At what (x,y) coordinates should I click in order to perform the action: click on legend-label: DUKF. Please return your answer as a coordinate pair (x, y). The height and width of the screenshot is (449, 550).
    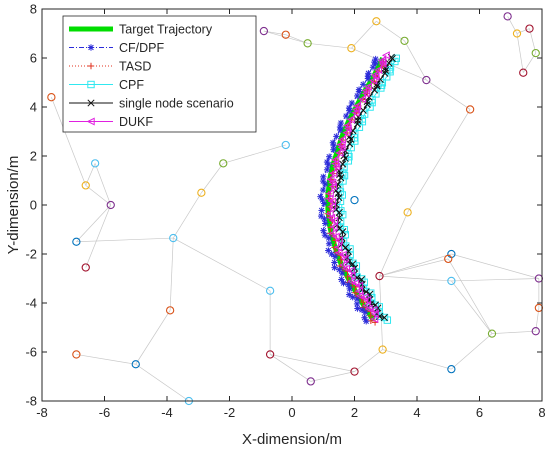
    Looking at the image, I should click on (136, 122).